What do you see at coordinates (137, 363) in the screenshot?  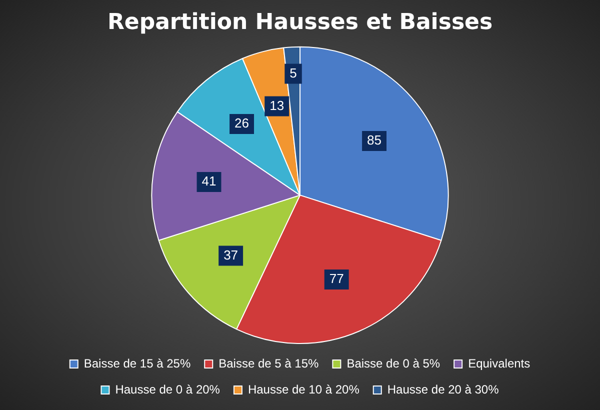 I see `legend-label: Baisse de 15 à 25%` at bounding box center [137, 363].